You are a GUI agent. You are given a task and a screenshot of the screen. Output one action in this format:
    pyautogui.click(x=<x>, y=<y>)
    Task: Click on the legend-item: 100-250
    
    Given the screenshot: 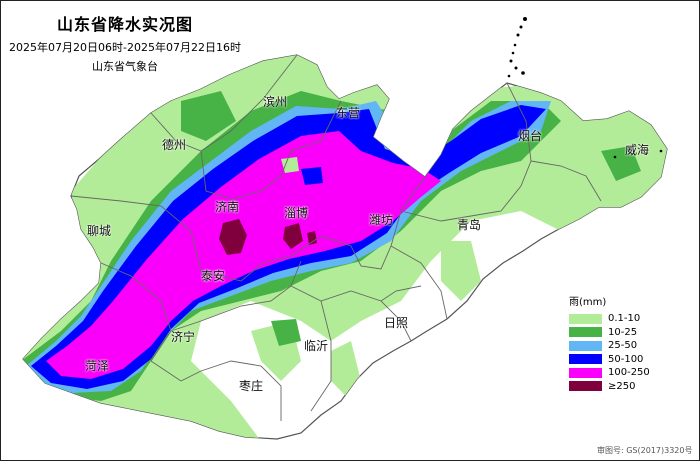 What is the action you would take?
    pyautogui.click(x=609, y=373)
    